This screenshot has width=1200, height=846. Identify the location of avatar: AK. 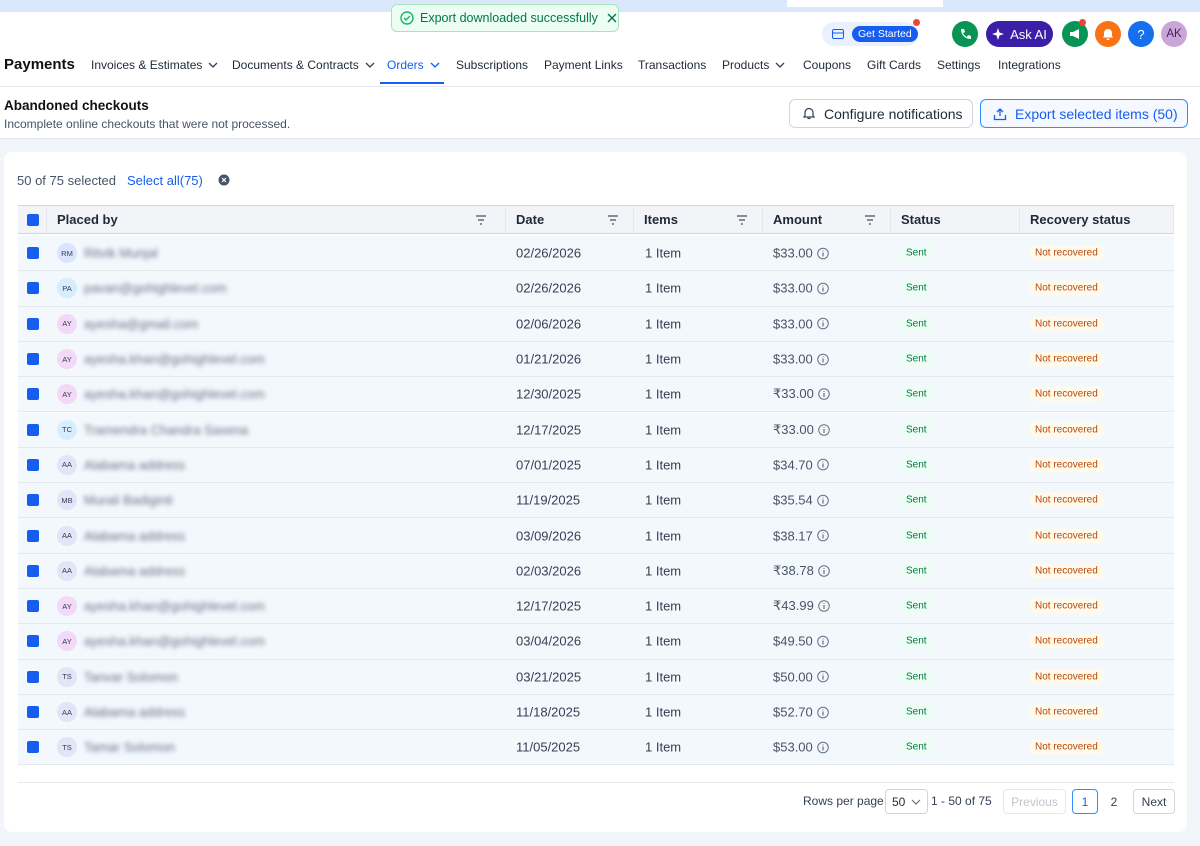
(1174, 34).